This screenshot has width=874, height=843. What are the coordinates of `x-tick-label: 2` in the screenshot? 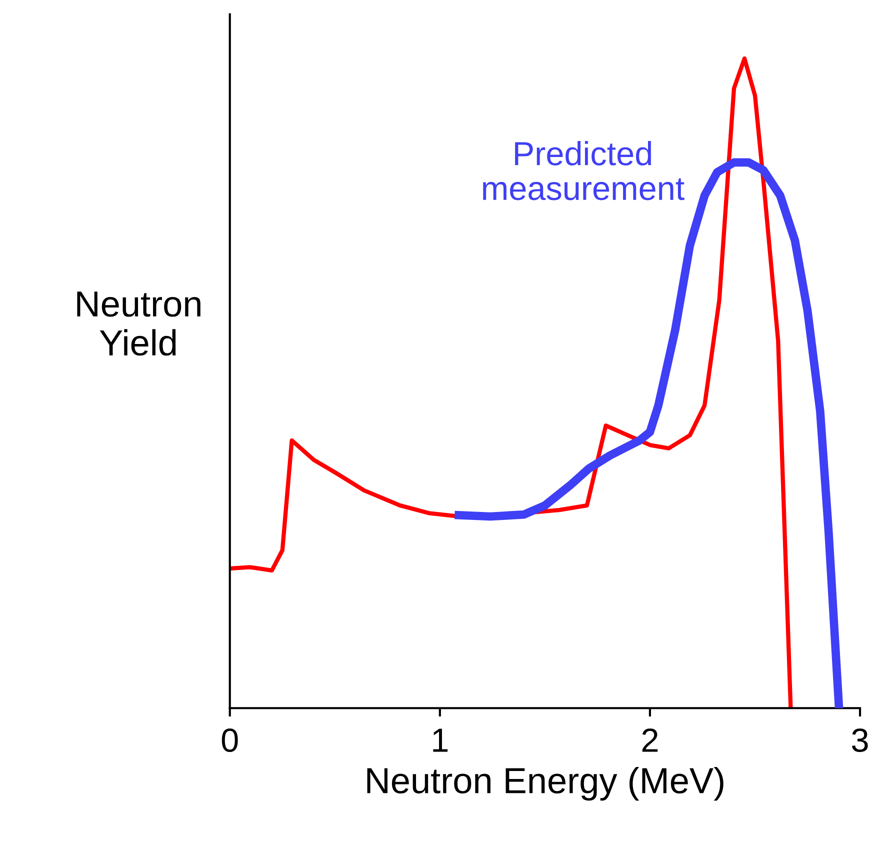 It's located at (650, 740).